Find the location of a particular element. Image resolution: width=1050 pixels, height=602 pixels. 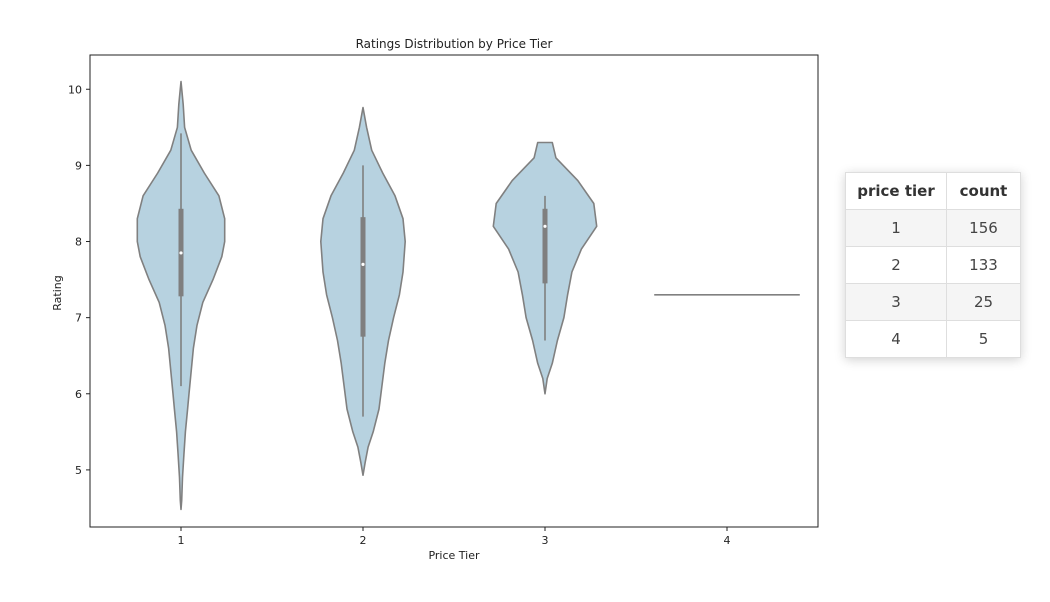

cell-count: 133 is located at coordinates (983, 265).